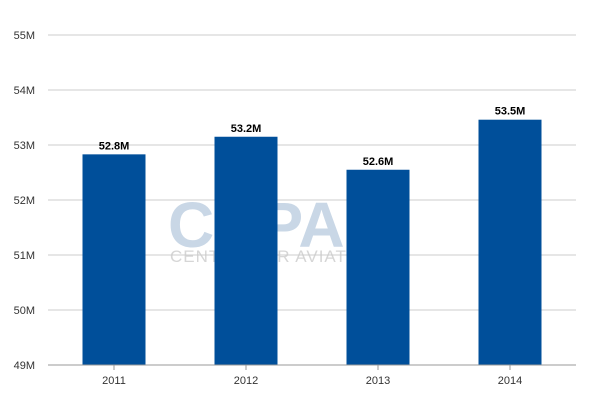 This screenshot has width=600, height=400. Describe the element at coordinates (114, 259) in the screenshot. I see `bar-2011` at that location.